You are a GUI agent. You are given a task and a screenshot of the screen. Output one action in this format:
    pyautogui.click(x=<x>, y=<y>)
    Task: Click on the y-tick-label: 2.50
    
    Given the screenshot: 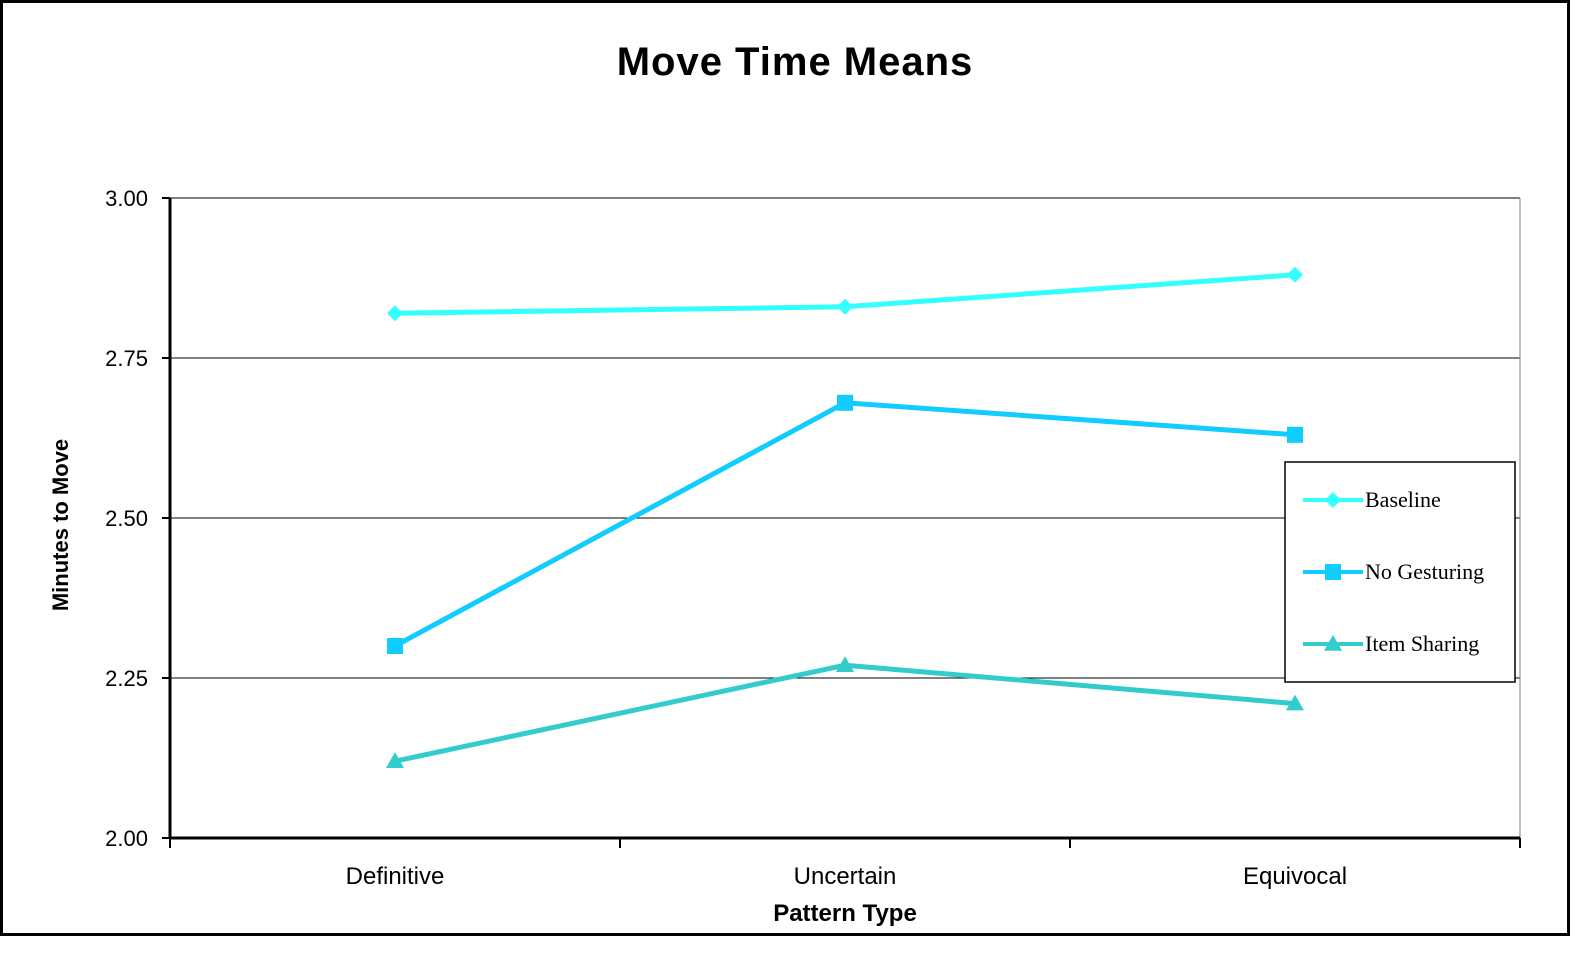 What is the action you would take?
    pyautogui.click(x=126, y=518)
    